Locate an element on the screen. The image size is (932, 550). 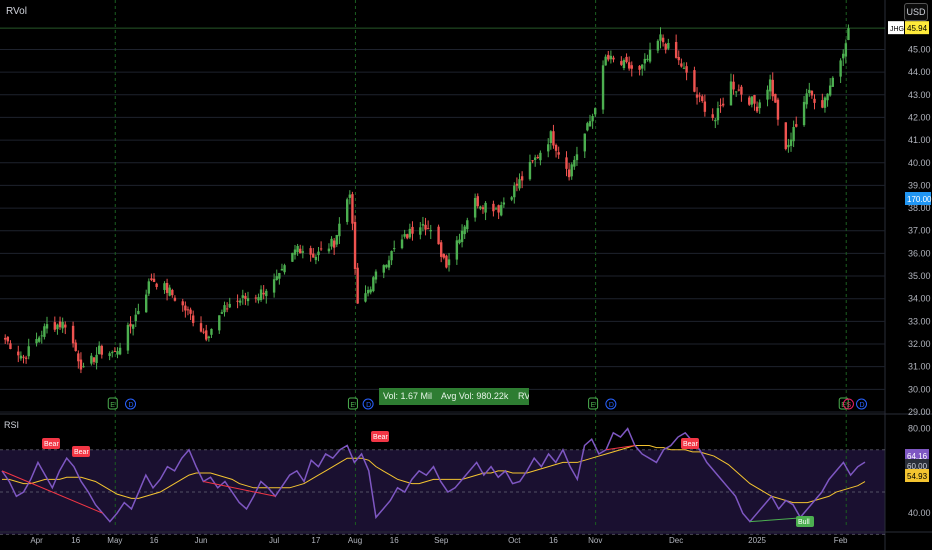
price-tick-label: 32.00 is located at coordinates (919, 344).